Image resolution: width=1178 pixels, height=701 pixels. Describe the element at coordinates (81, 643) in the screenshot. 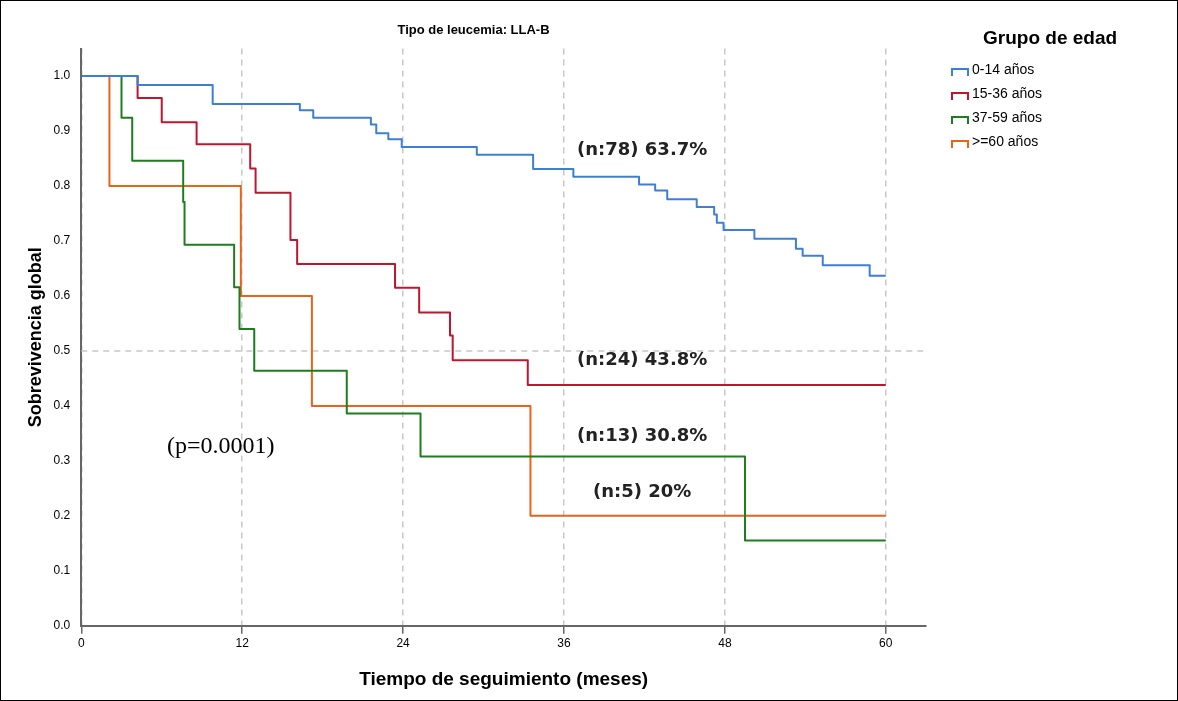

I see `x-tick-label: 0` at that location.